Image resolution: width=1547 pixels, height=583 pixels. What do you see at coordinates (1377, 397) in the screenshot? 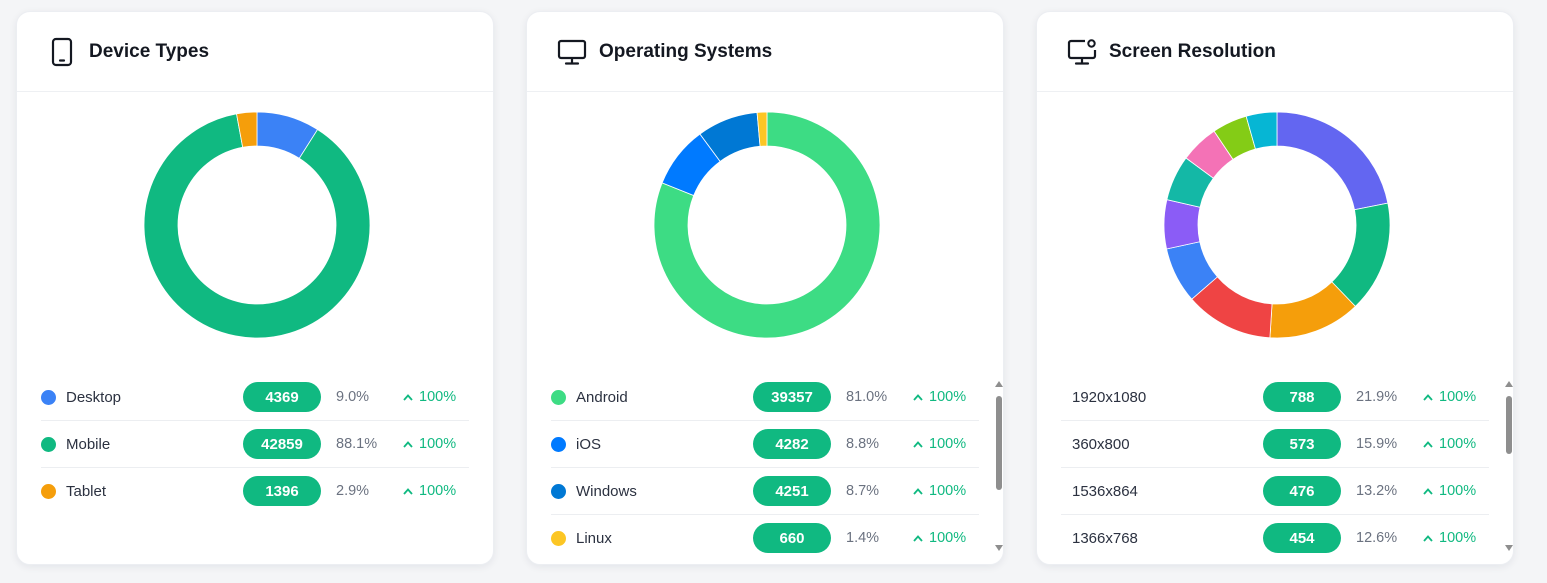
I see `percentage: 21.9%` at bounding box center [1377, 397].